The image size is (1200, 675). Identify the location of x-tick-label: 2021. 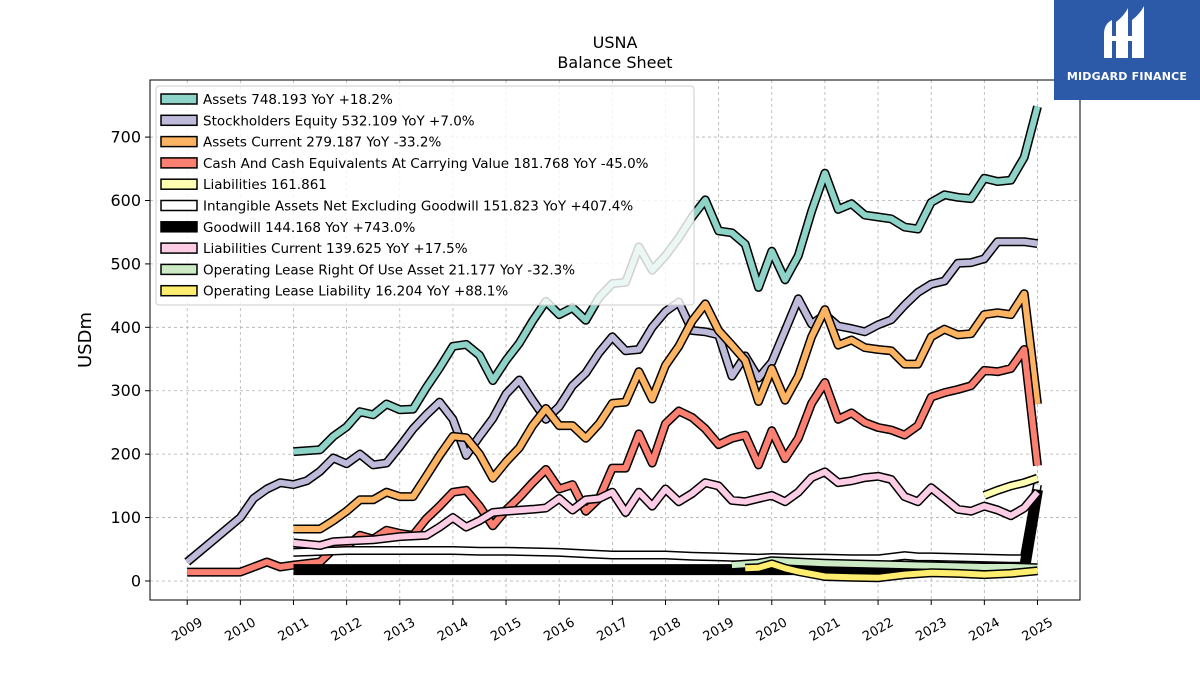
(825, 630).